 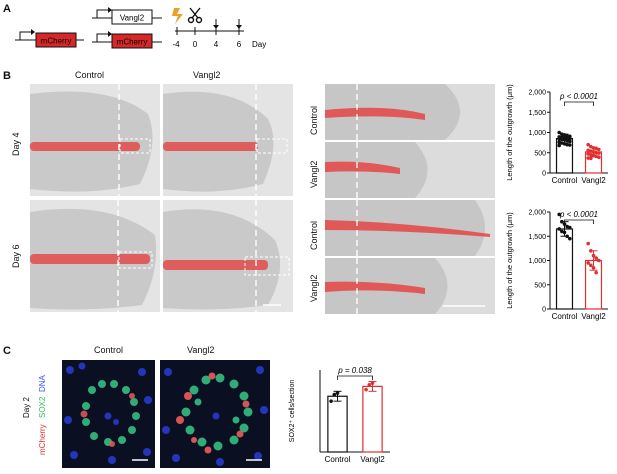 I want to click on promoter-arrowhead-lower-left, so click(x=33, y=32).